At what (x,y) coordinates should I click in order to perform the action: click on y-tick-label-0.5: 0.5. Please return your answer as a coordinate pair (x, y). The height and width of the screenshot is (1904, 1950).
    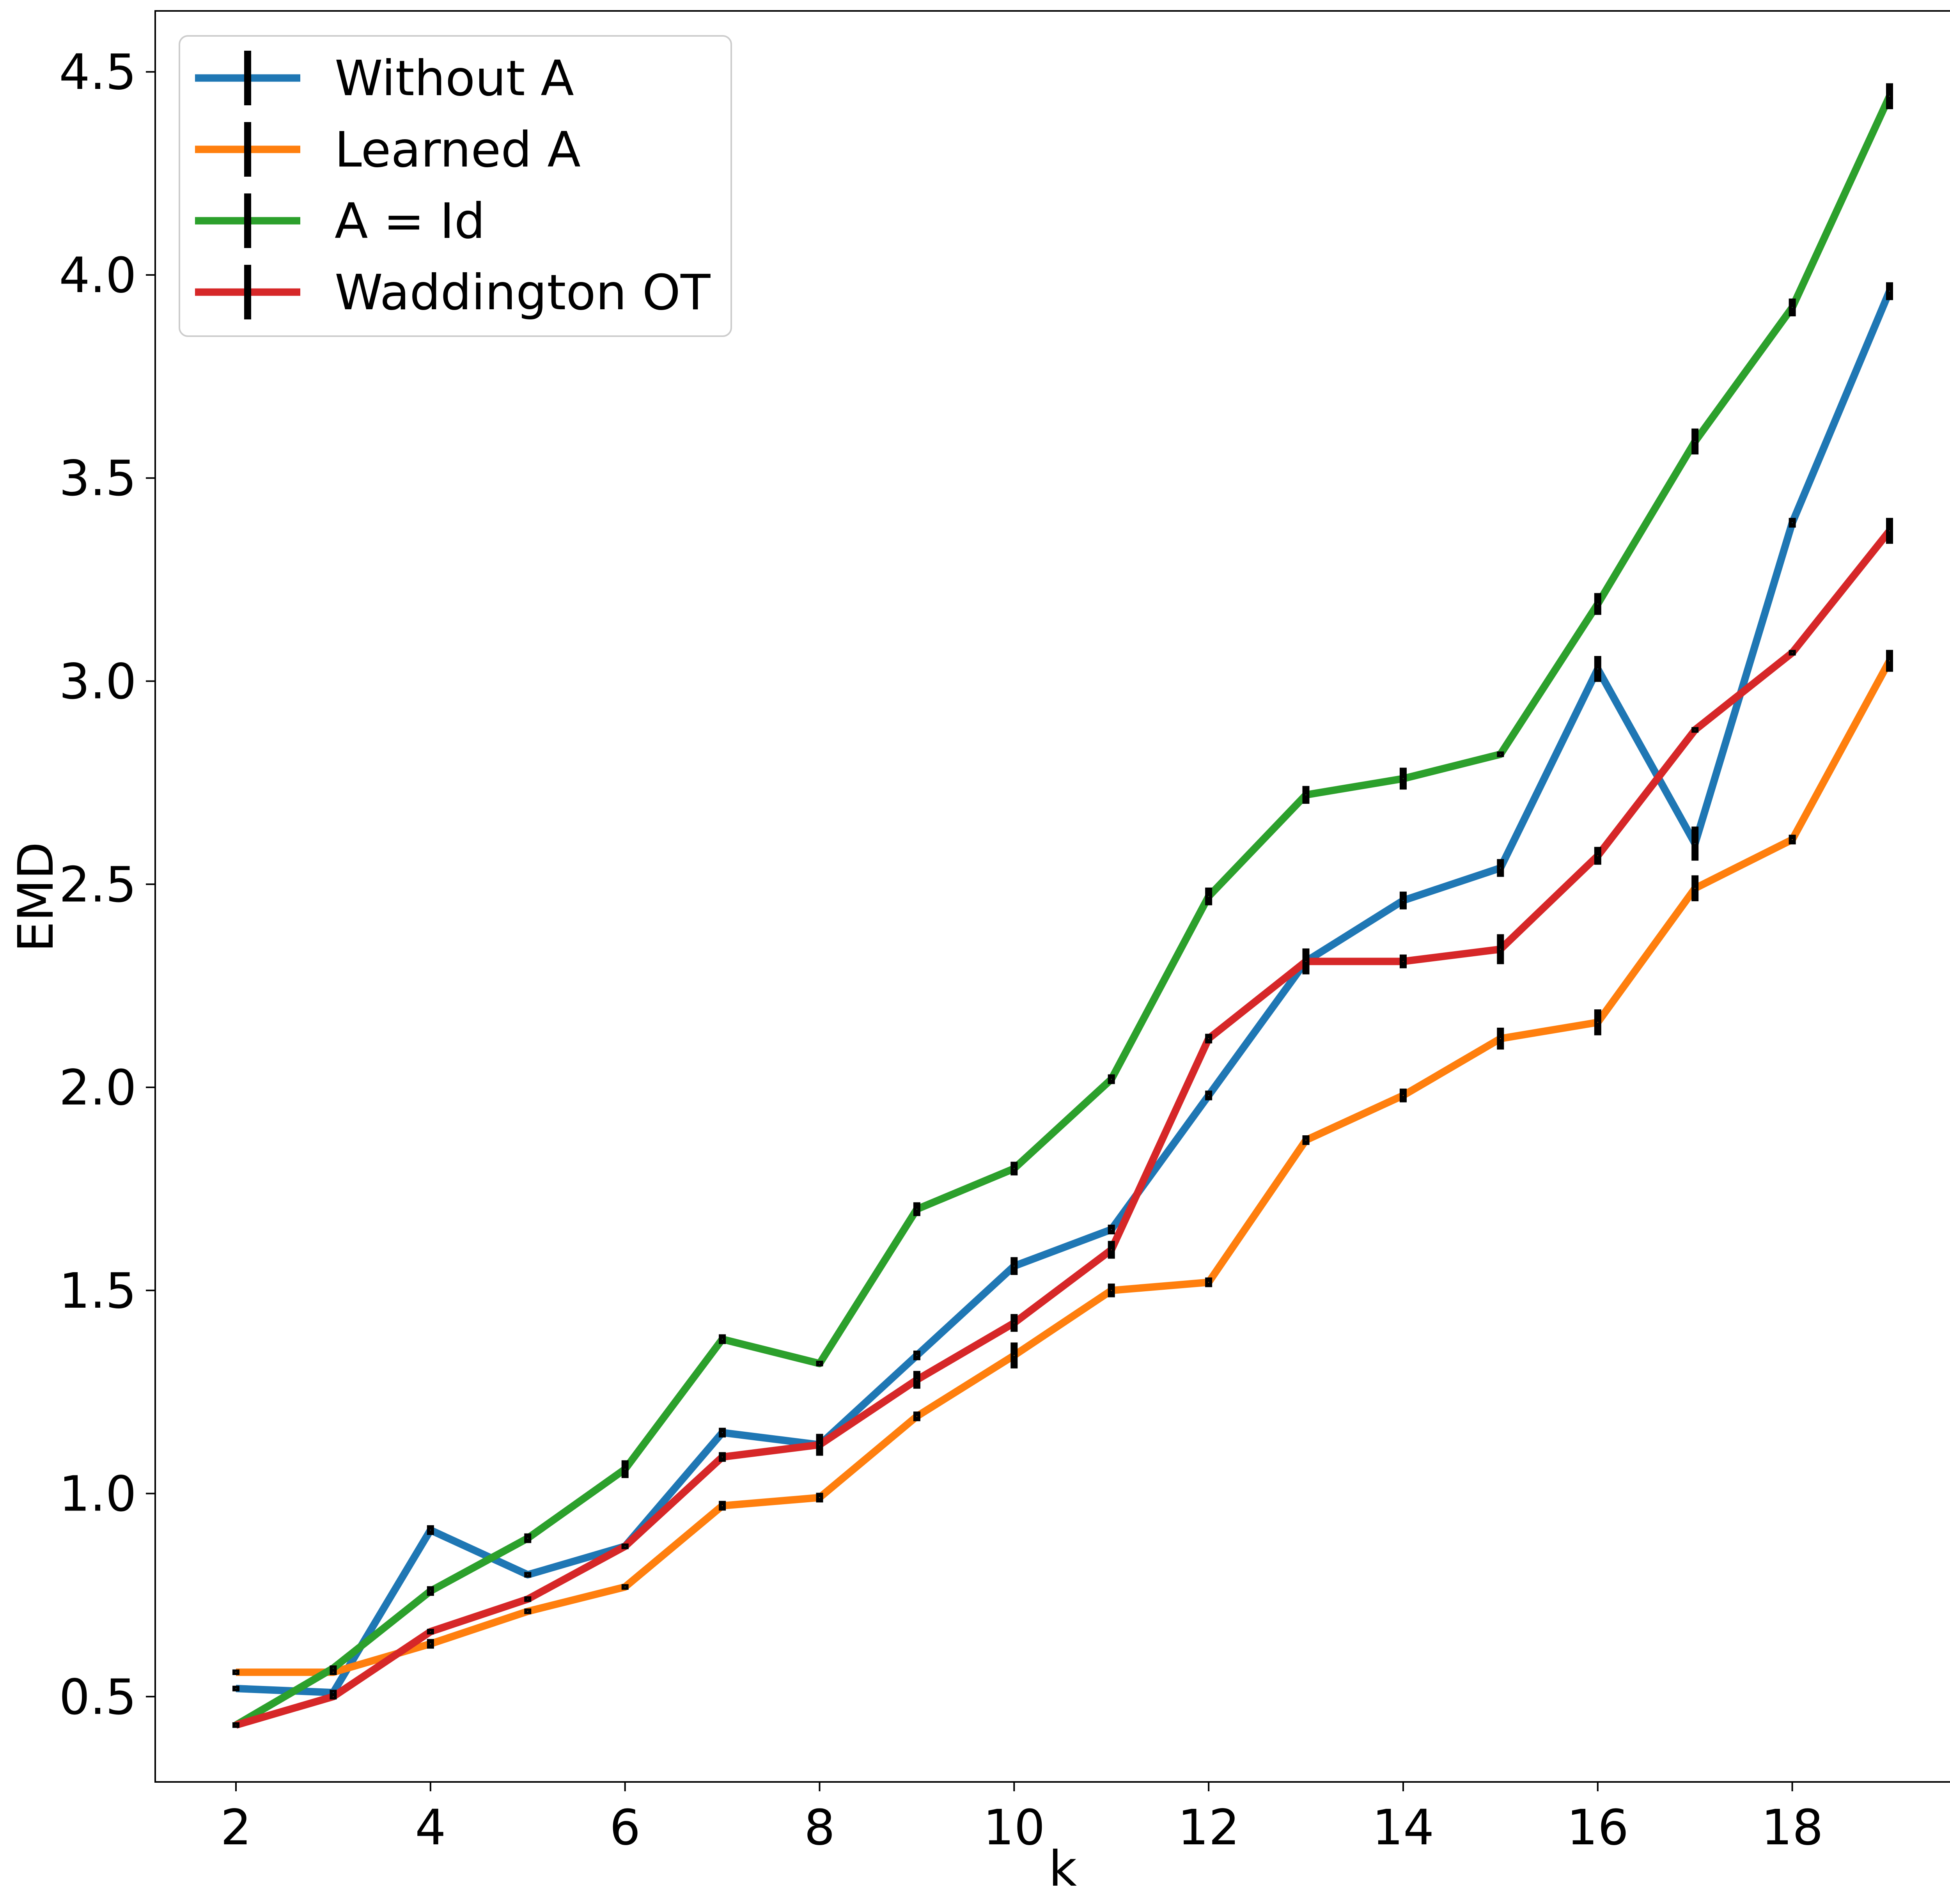
    Looking at the image, I should click on (98, 1697).